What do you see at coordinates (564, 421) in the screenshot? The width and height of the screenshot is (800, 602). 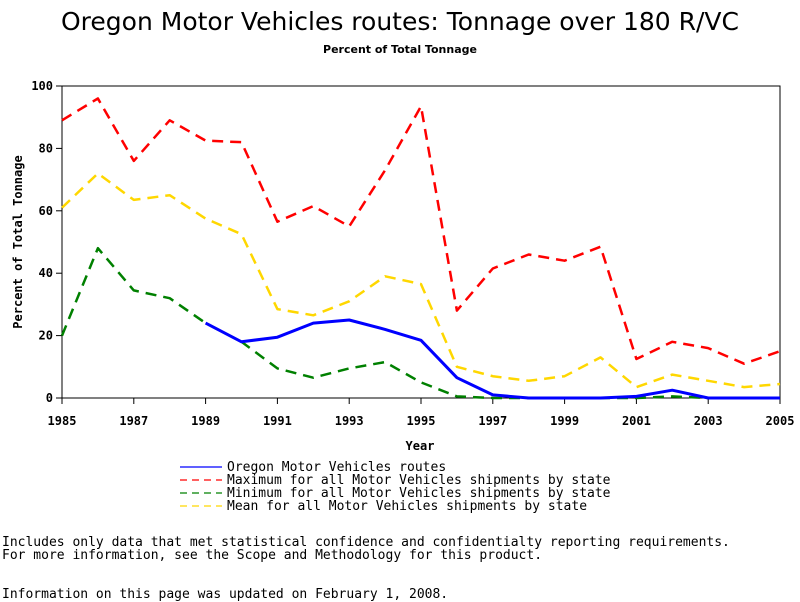 I see `x-tick-label: 1999` at bounding box center [564, 421].